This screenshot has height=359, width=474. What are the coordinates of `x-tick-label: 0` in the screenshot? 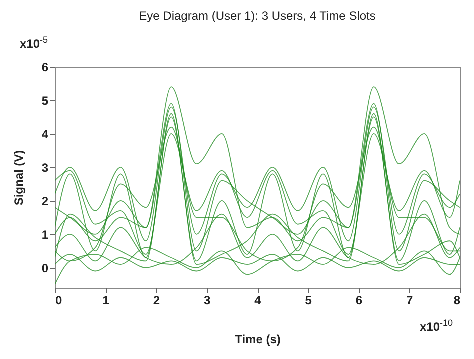 It's located at (59, 301).